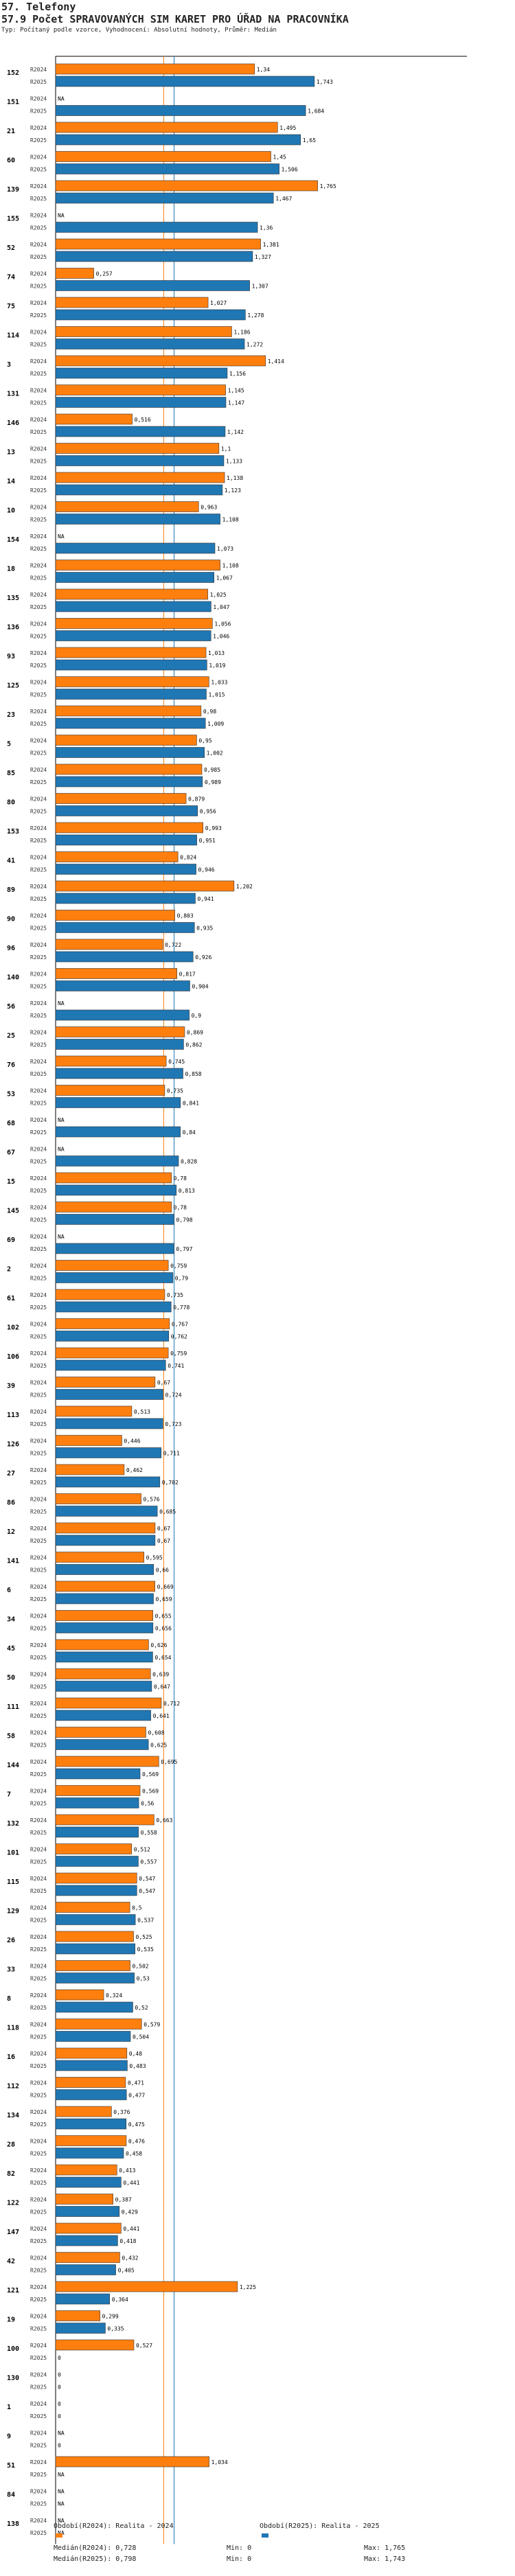  What do you see at coordinates (11, 715) in the screenshot?
I see `row-id-label: 23` at bounding box center [11, 715].